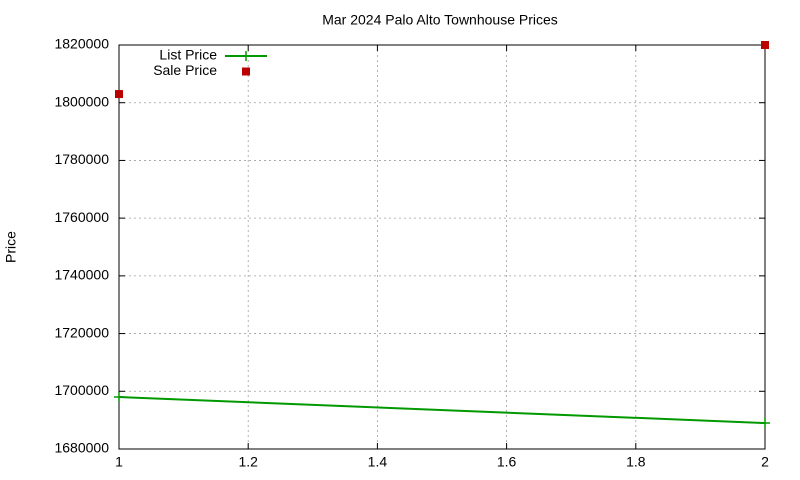 The image size is (800, 480). I want to click on y-axis-label: Price, so click(11, 247).